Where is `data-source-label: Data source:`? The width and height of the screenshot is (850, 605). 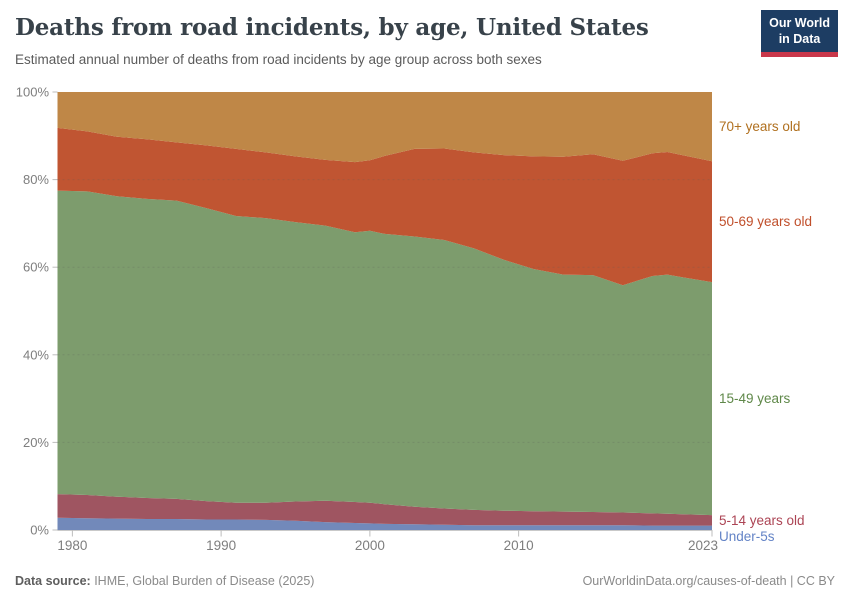 data-source-label: Data source: is located at coordinates (53, 581).